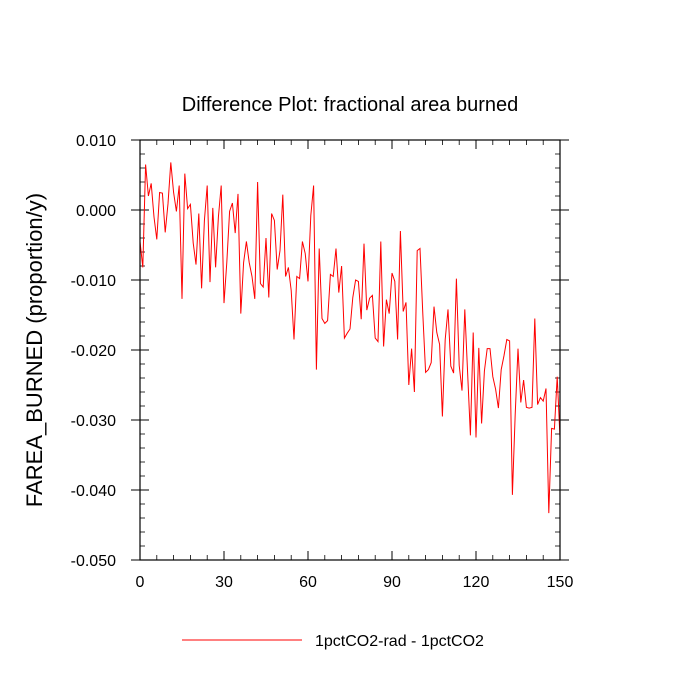 The width and height of the screenshot is (700, 700). What do you see at coordinates (476, 582) in the screenshot?
I see `x-tick-label: 120` at bounding box center [476, 582].